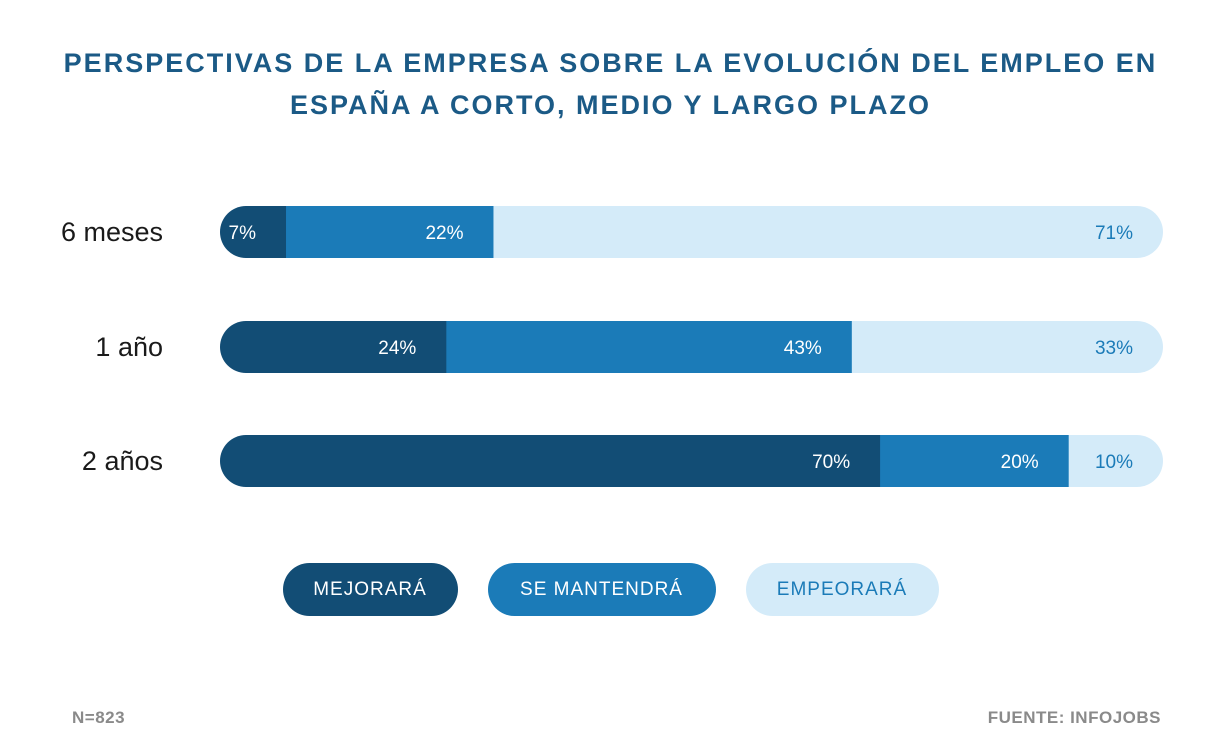 This screenshot has height=748, width=1221. I want to click on bar-segment-se-mantendra-2-anos, so click(975, 461).